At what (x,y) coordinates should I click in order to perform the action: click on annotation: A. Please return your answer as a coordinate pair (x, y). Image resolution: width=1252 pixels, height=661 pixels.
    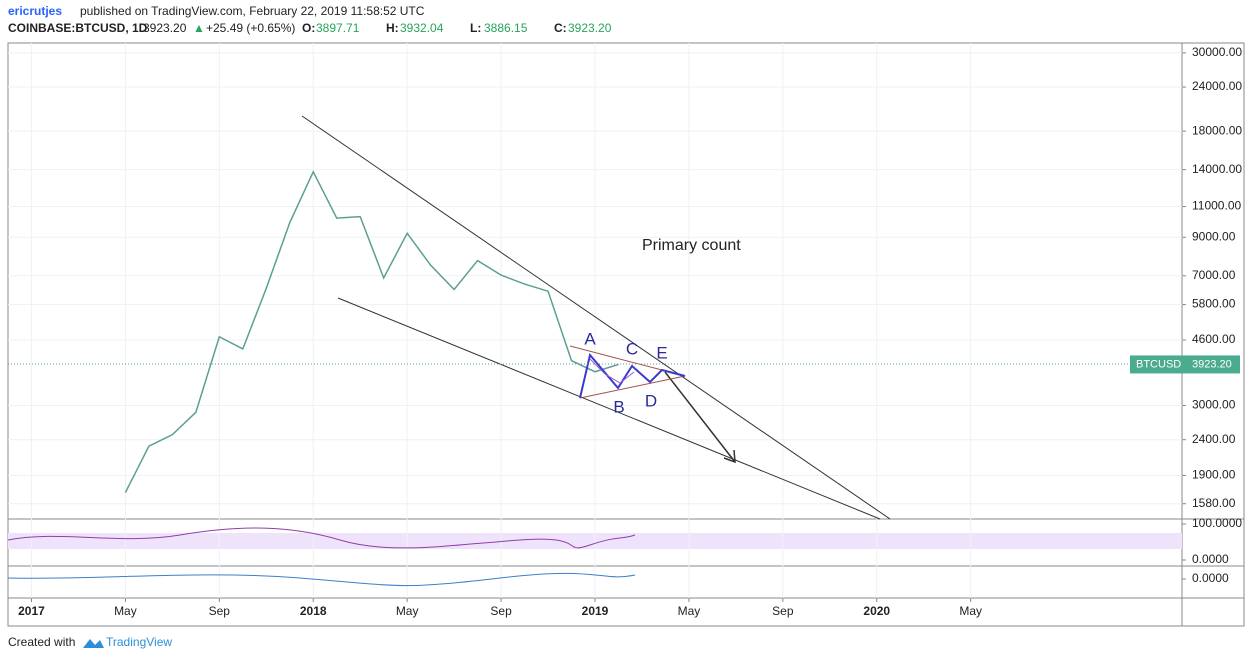
    Looking at the image, I should click on (590, 338).